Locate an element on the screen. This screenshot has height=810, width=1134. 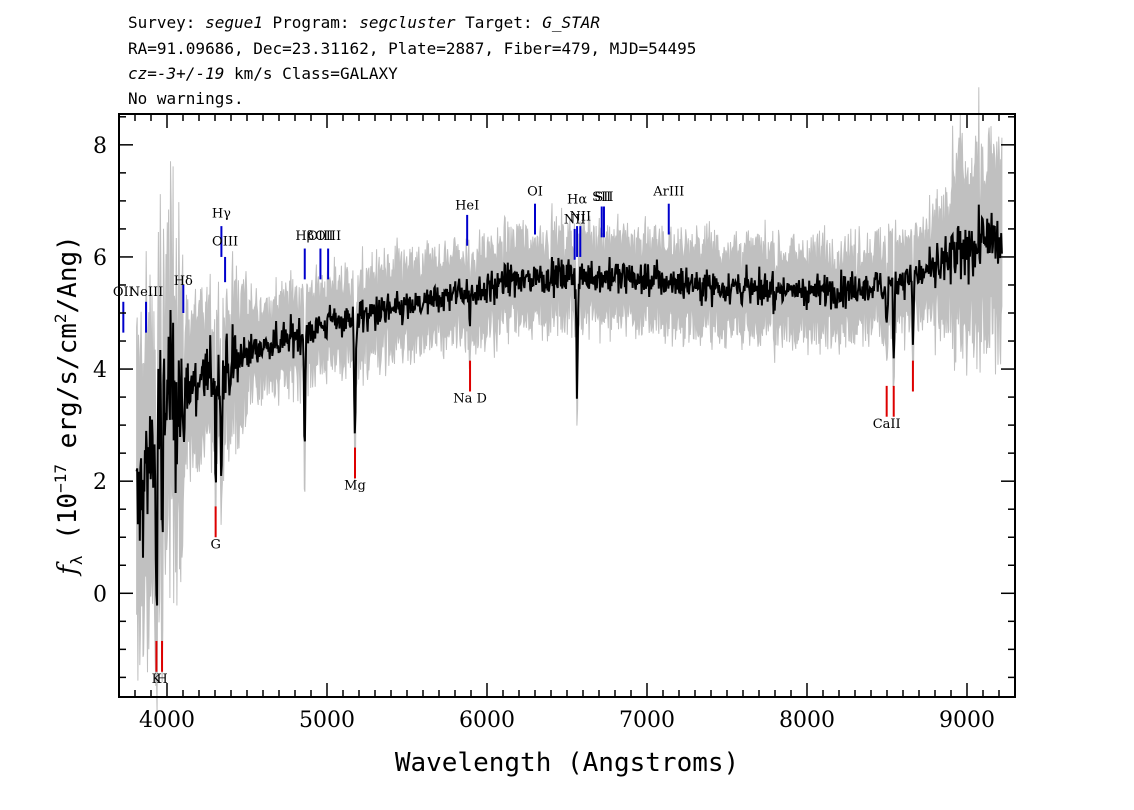
absorption-line-label: H is located at coordinates (161, 679).